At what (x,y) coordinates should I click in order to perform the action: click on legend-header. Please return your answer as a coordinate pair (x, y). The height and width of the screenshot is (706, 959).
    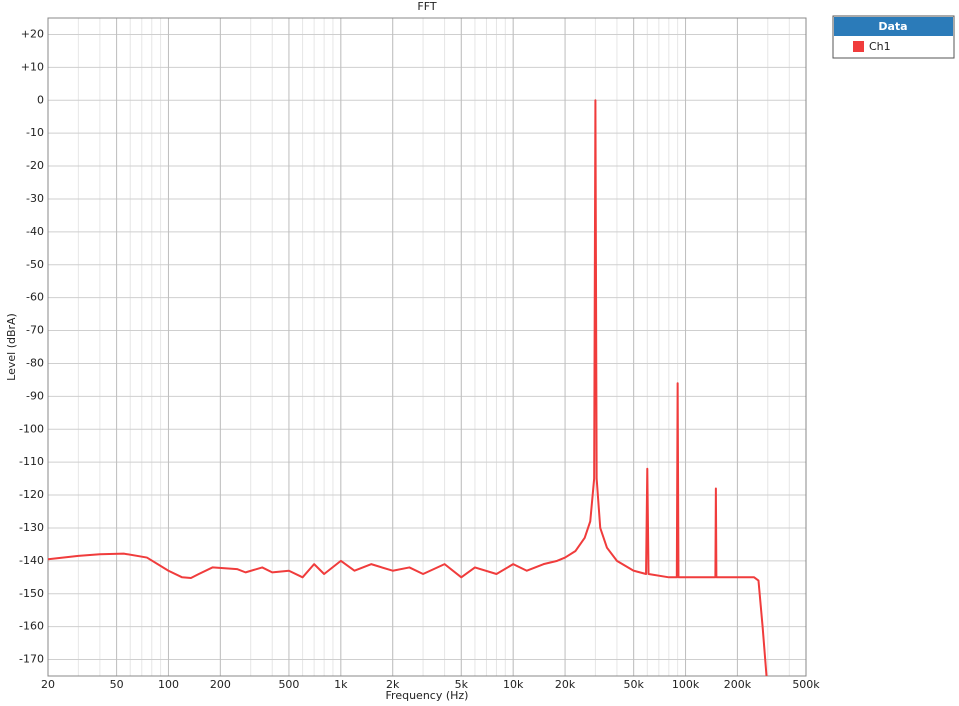
    Looking at the image, I should click on (893, 26).